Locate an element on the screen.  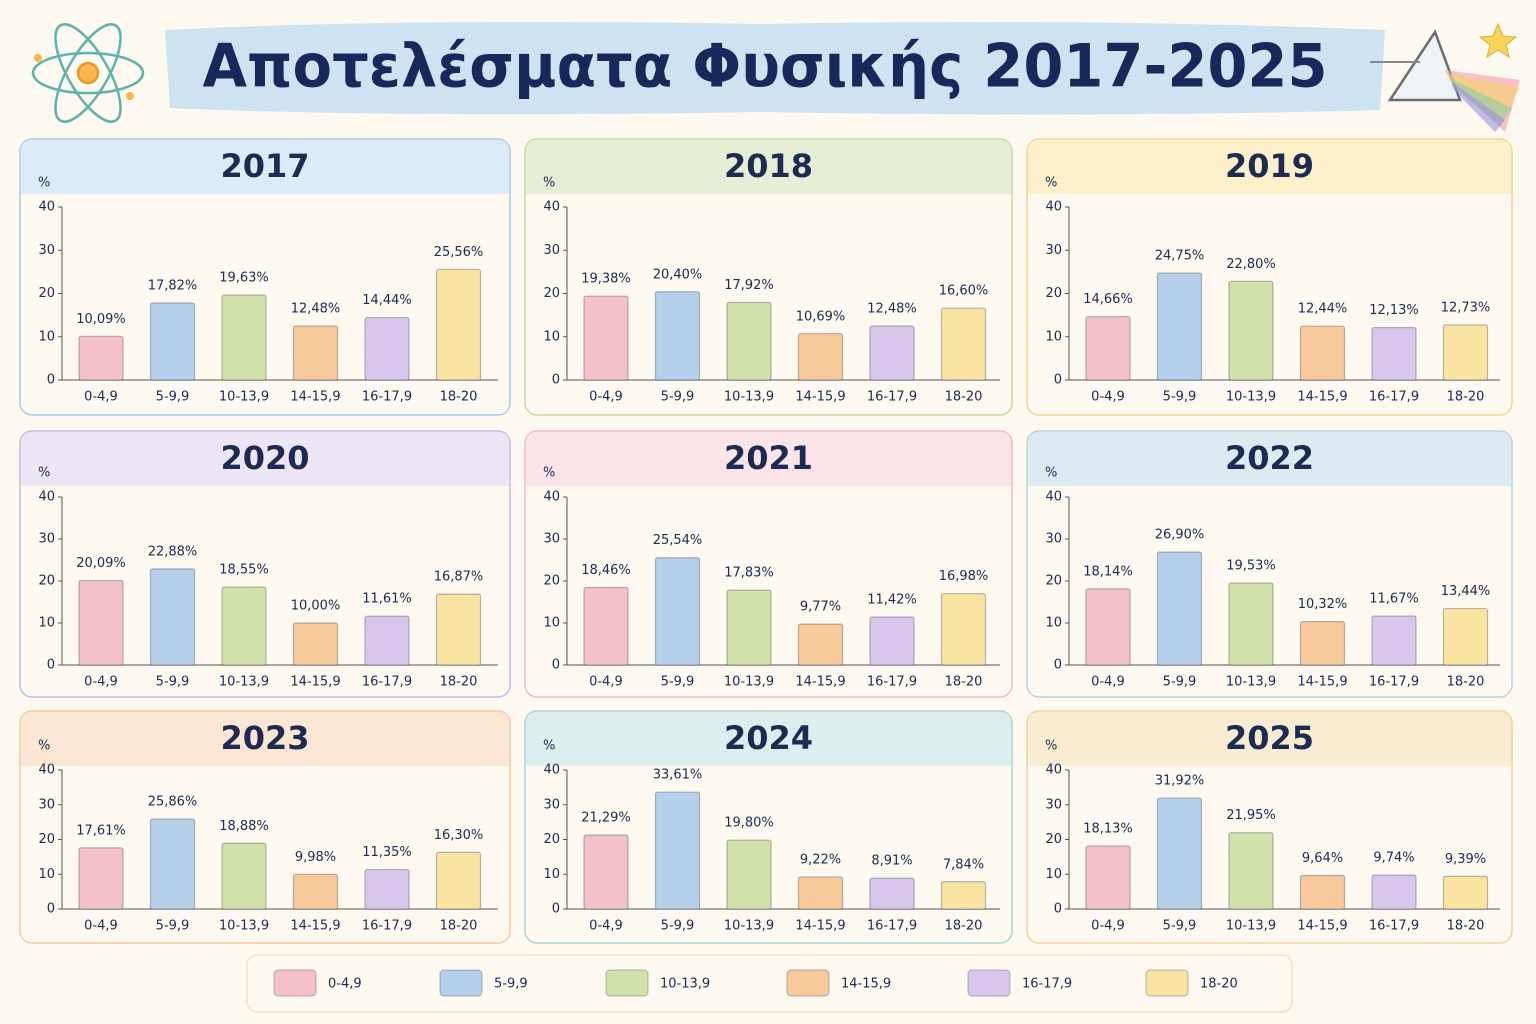
value-label: 19,80% is located at coordinates (749, 823).